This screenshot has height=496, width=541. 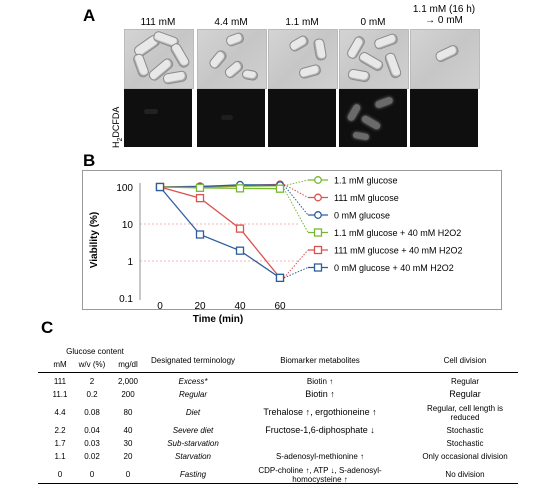 What do you see at coordinates (465, 413) in the screenshot?
I see `cell-div: Regular, cell length is reduced` at bounding box center [465, 413].